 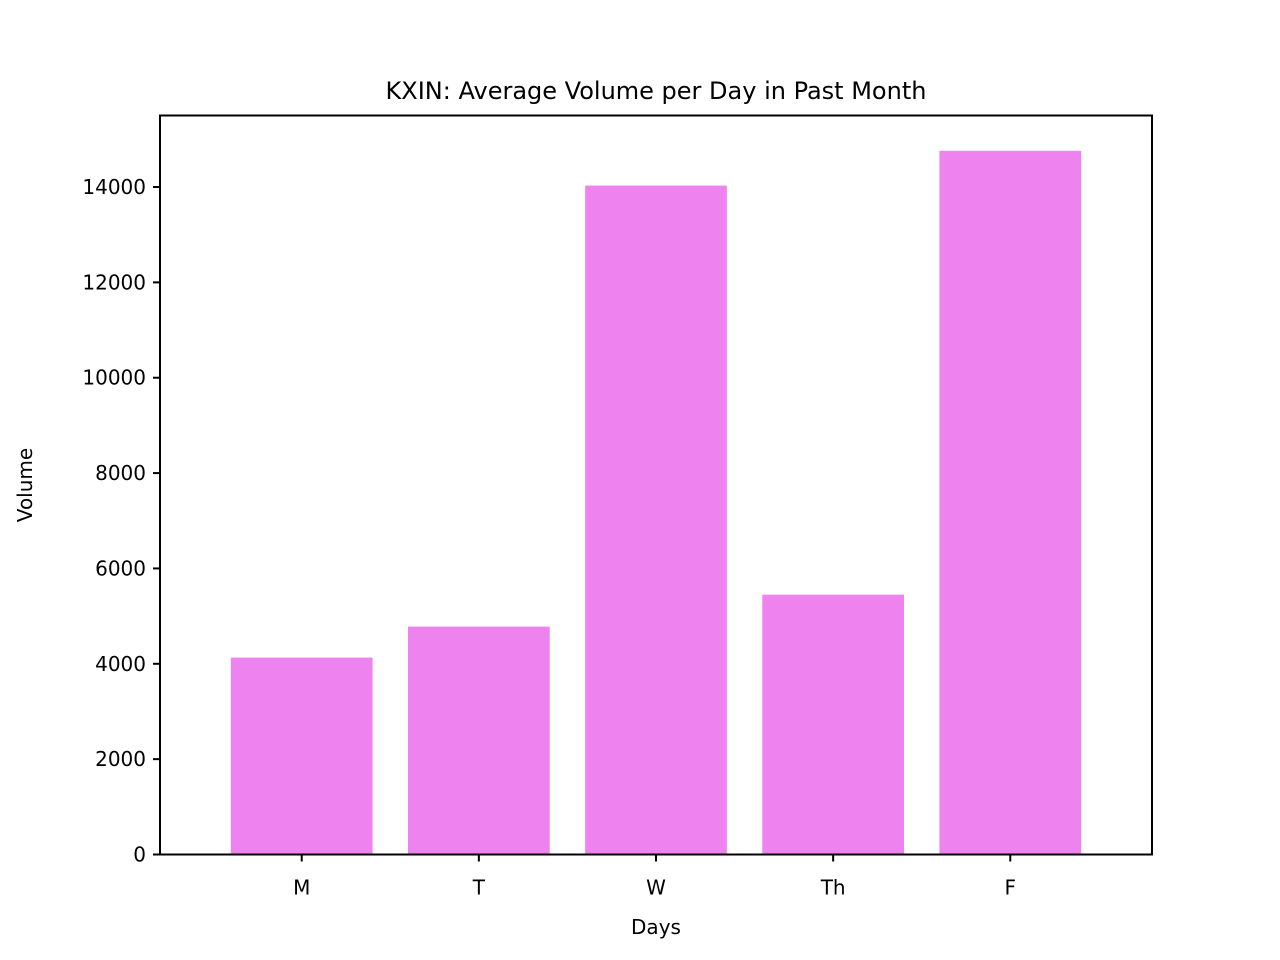 What do you see at coordinates (301, 756) in the screenshot?
I see `bar-m` at bounding box center [301, 756].